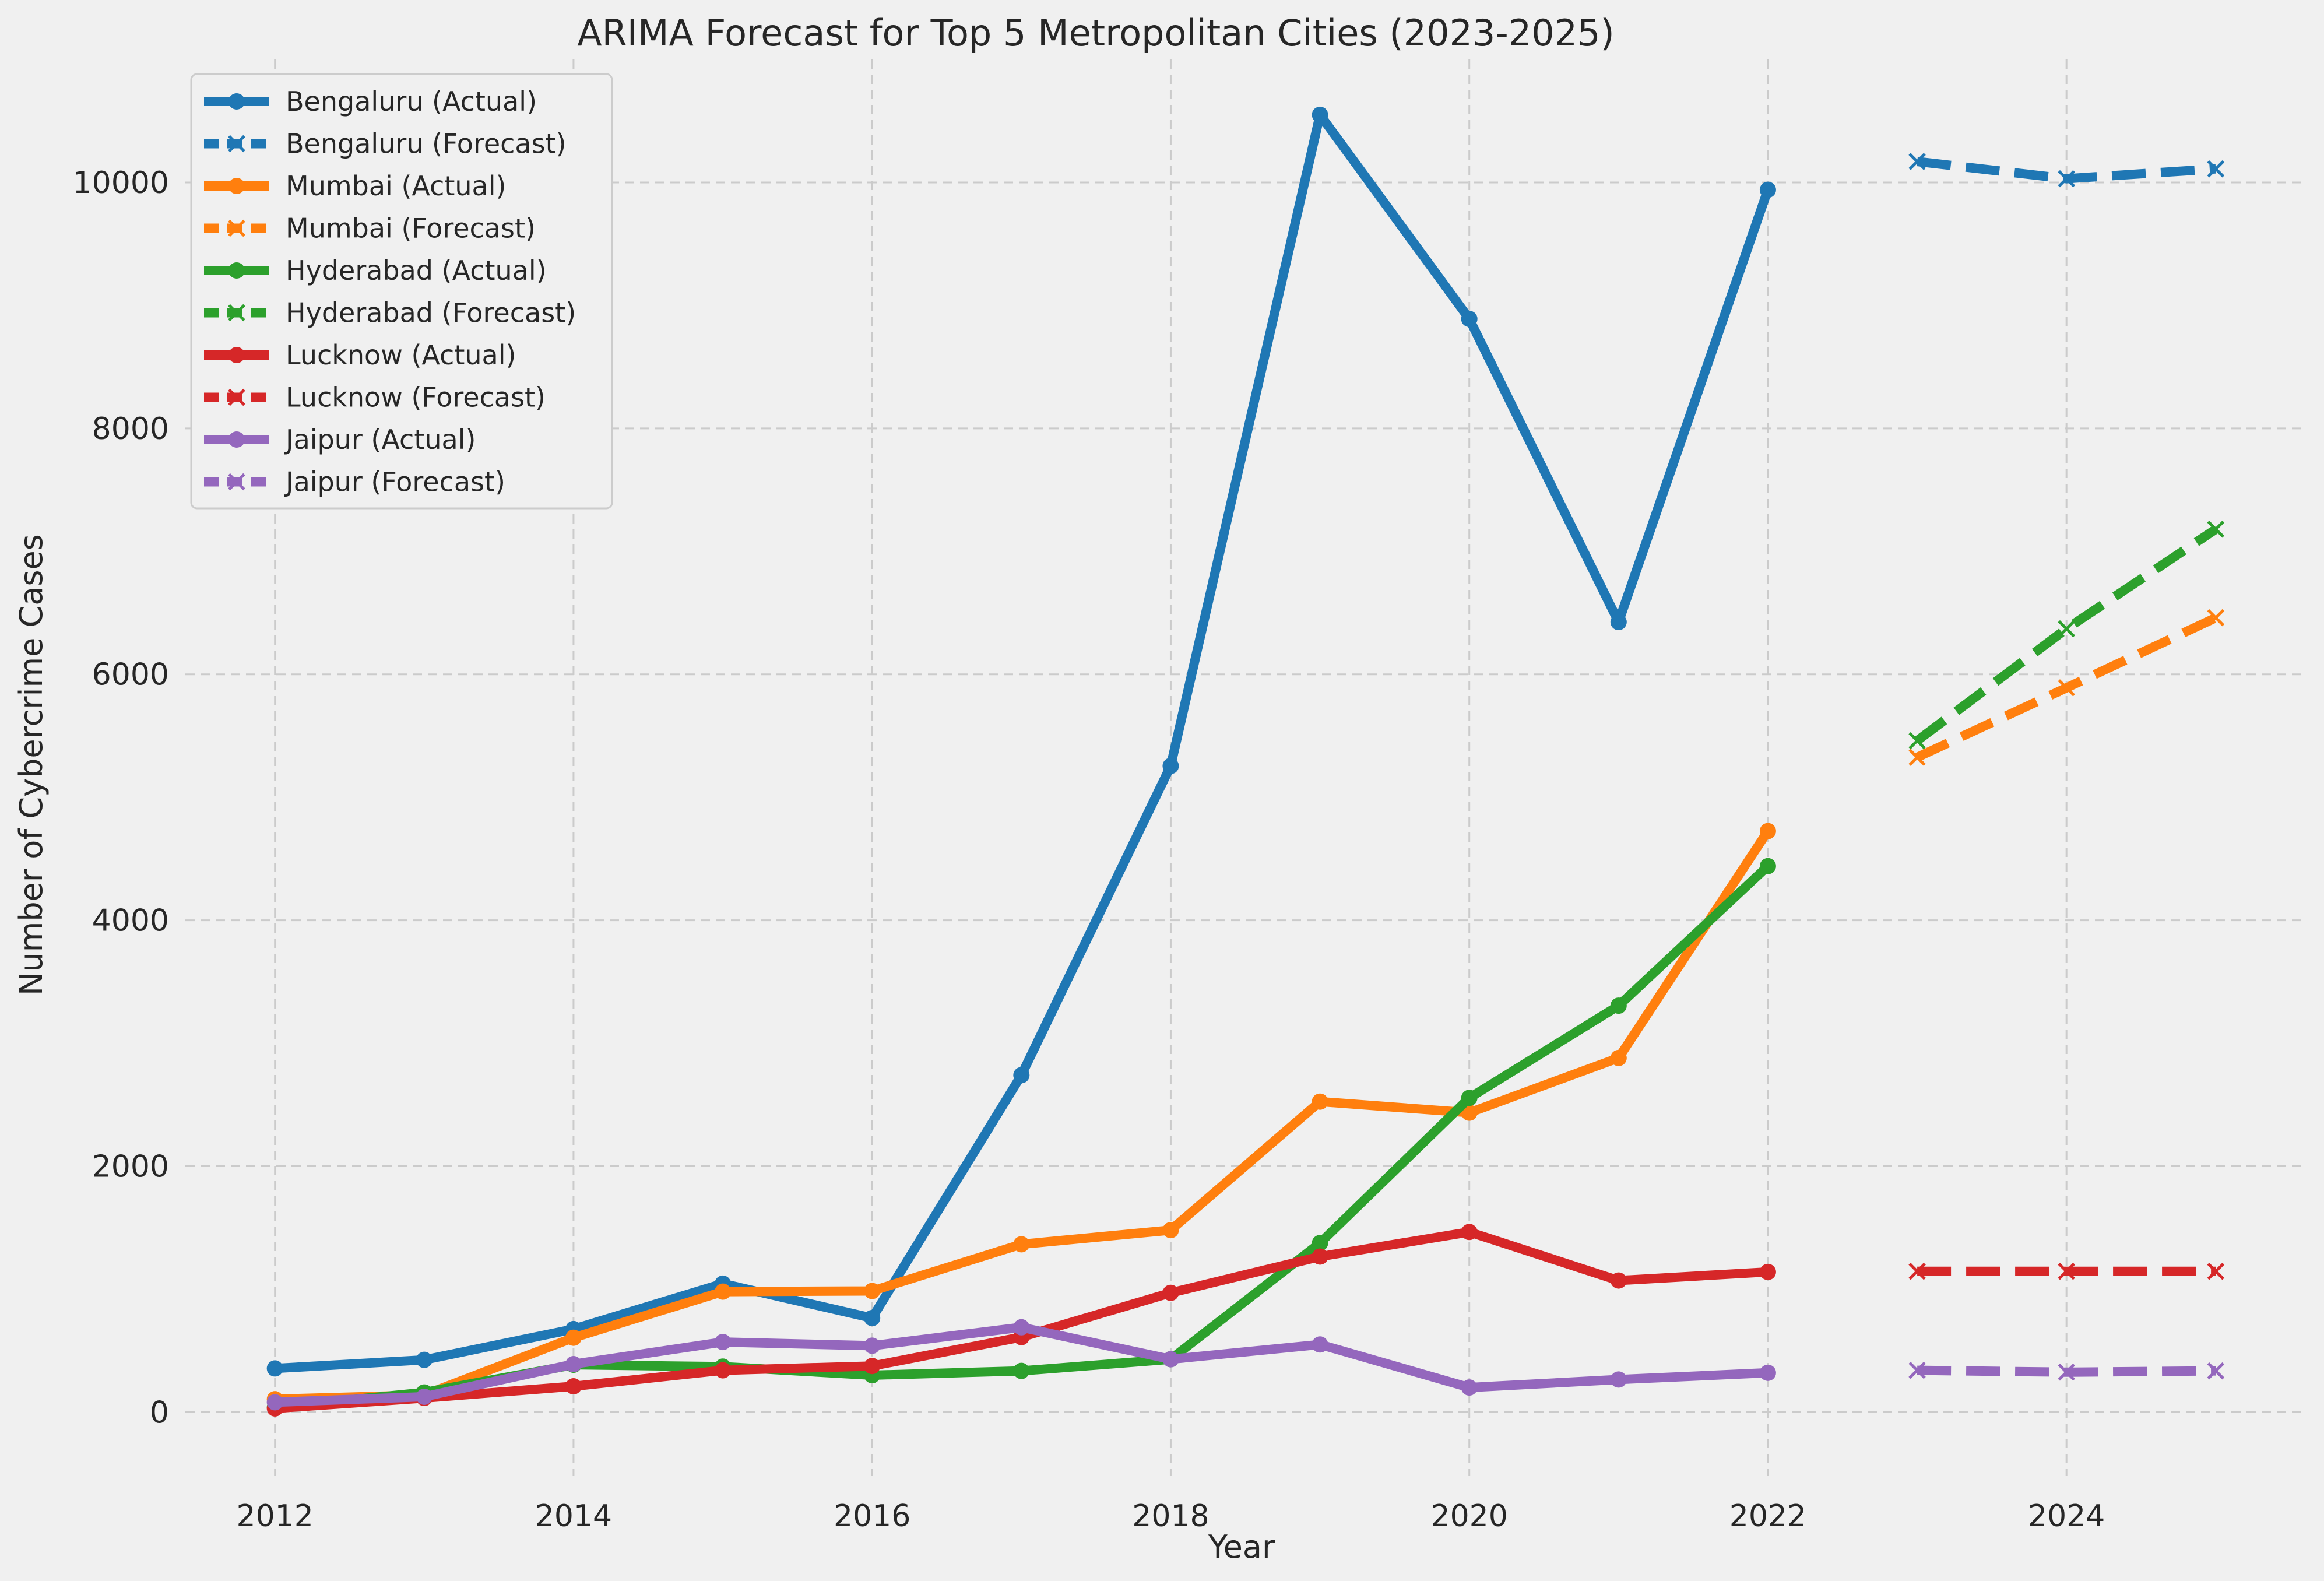  Describe the element at coordinates (32, 765) in the screenshot. I see `y-axis-label: Number of Cybercrime Cases` at that location.